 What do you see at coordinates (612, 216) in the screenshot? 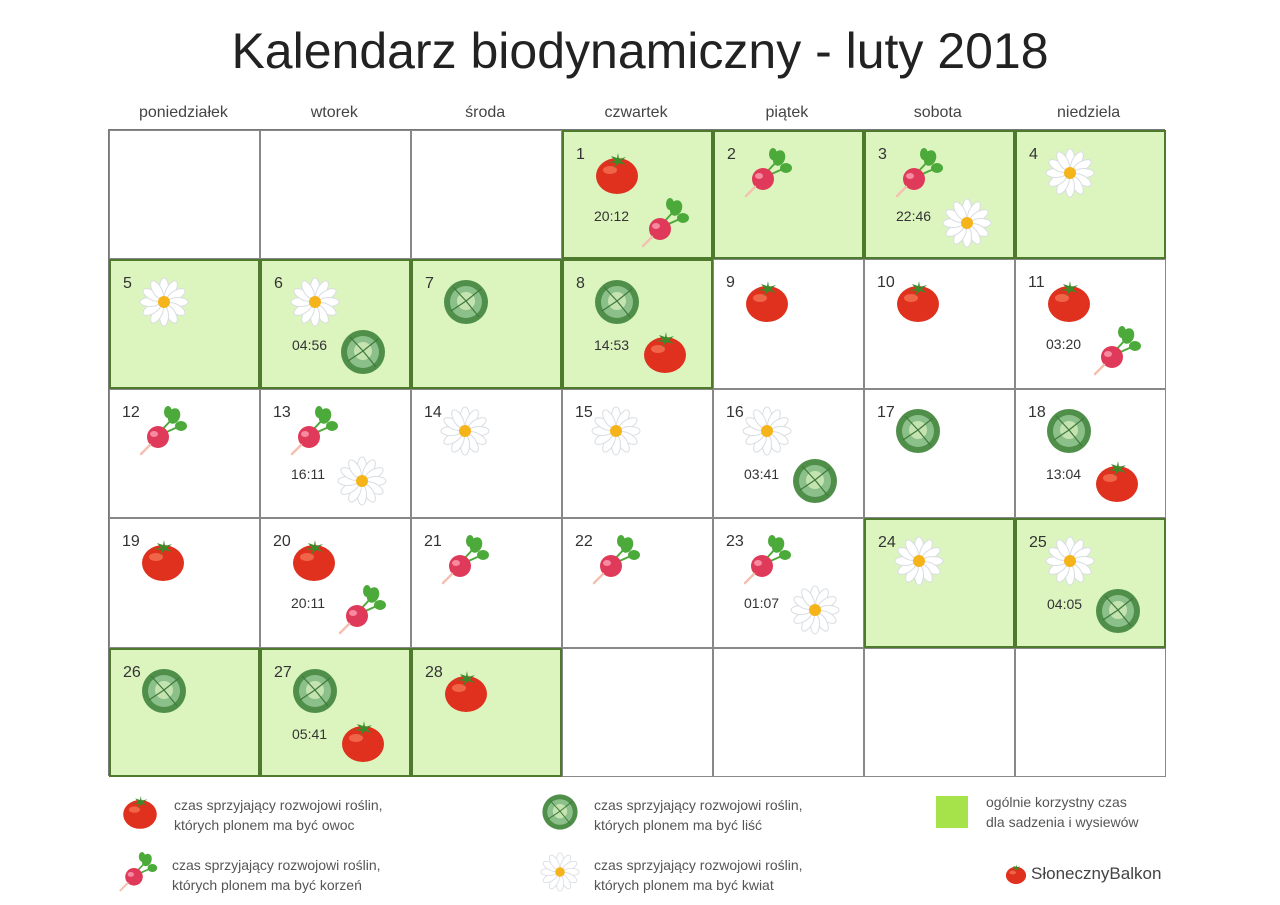
I see `transition-time: 20:12` at bounding box center [612, 216].